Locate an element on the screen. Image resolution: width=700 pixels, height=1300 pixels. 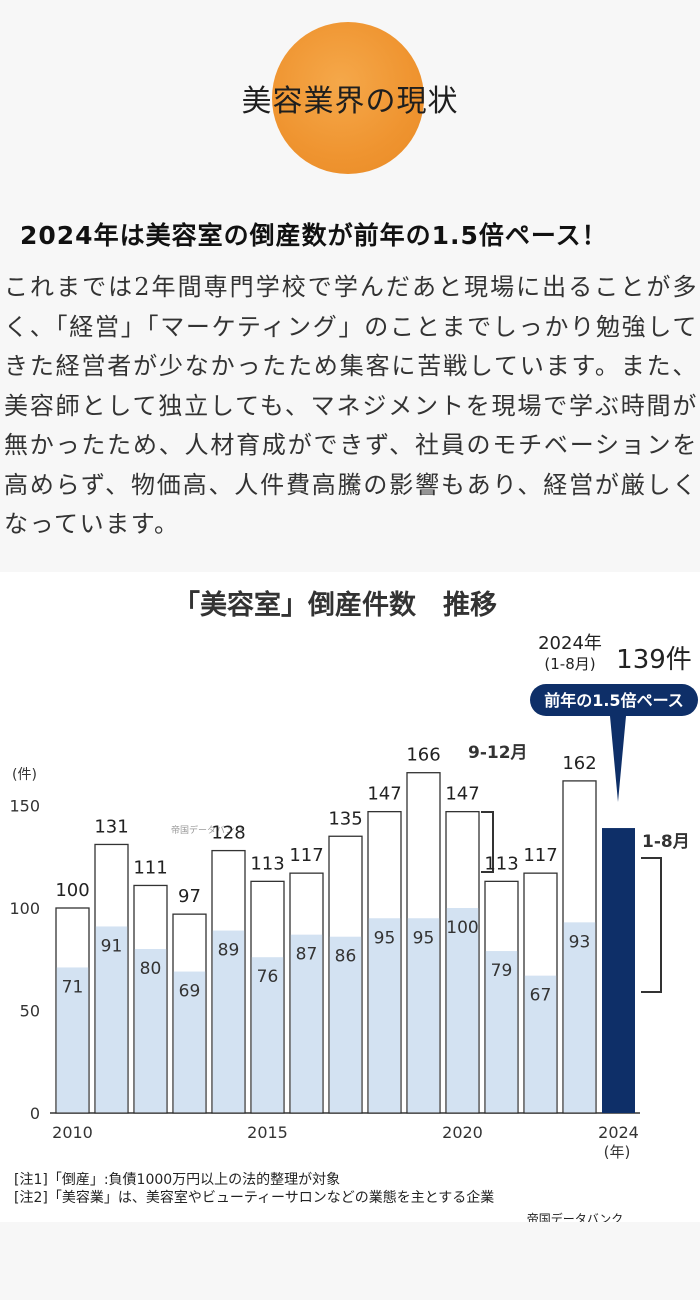
y-tick-label: 0 is located at coordinates (35, 1113).